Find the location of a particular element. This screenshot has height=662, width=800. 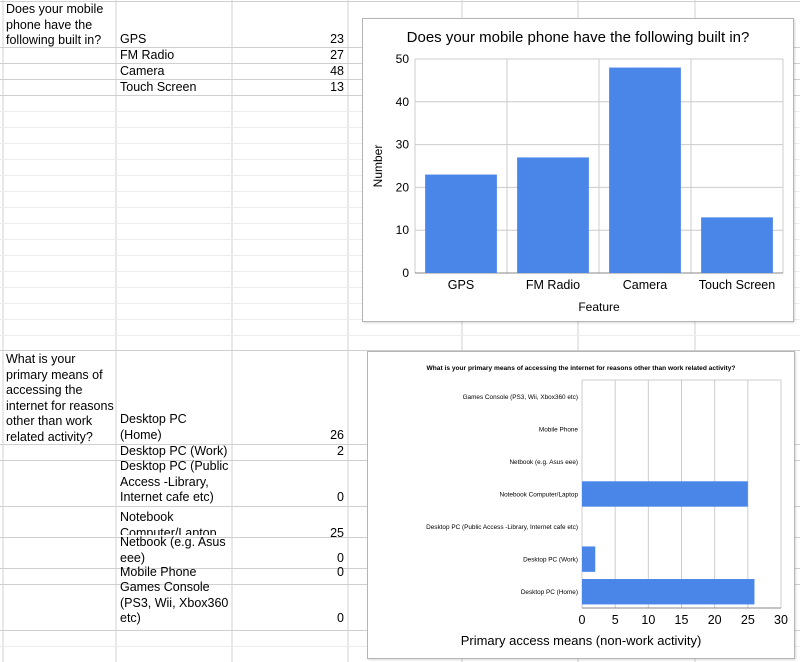

feature-value-cell: 48 is located at coordinates (337, 71).